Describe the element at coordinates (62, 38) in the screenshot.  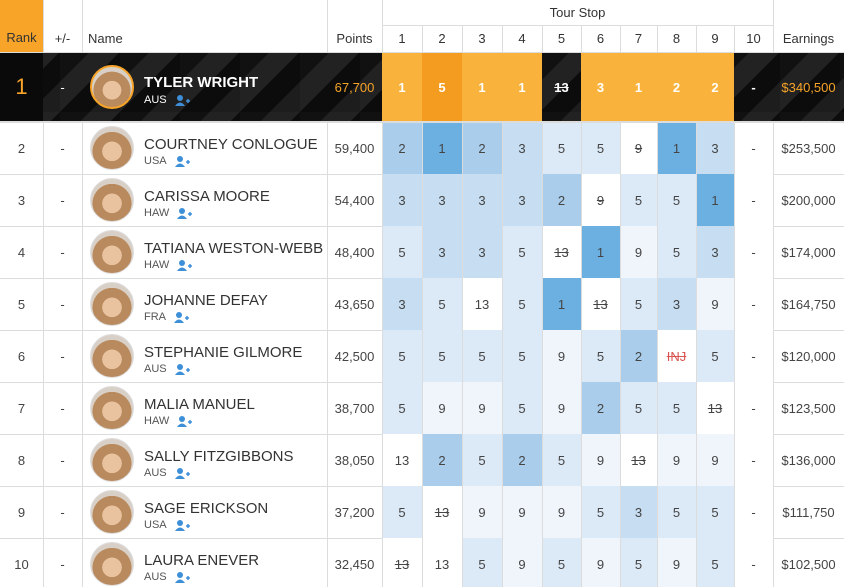
I see `change-header: +/-` at that location.